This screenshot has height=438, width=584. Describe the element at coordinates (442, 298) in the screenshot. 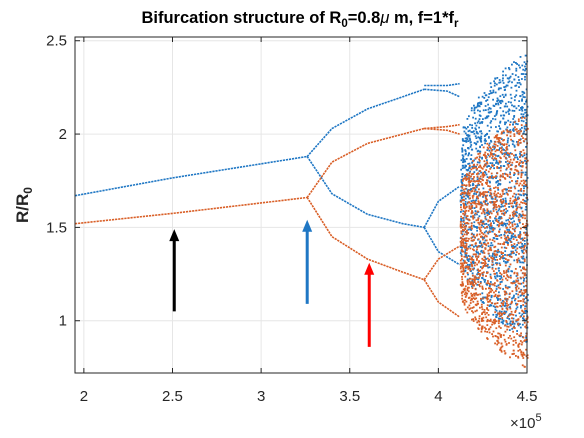

I see `series-1-branch` at that location.